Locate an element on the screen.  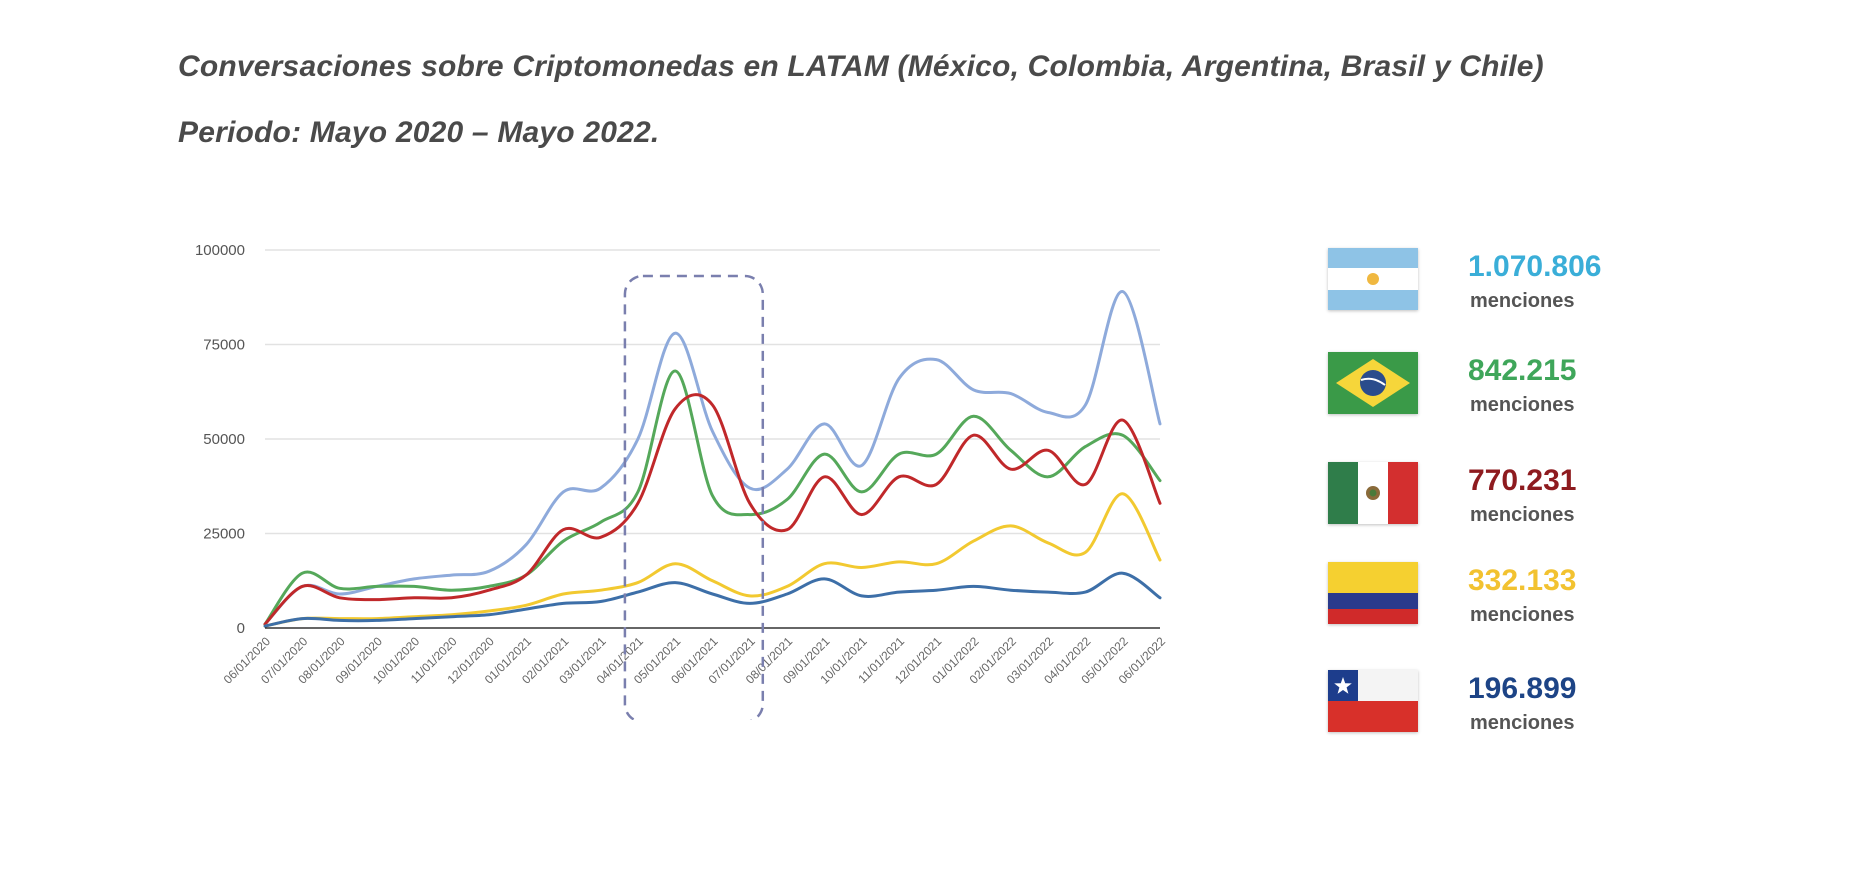
chart-subtitle: Periodo: Mayo 2020 – Mayo 2022. is located at coordinates (419, 132).